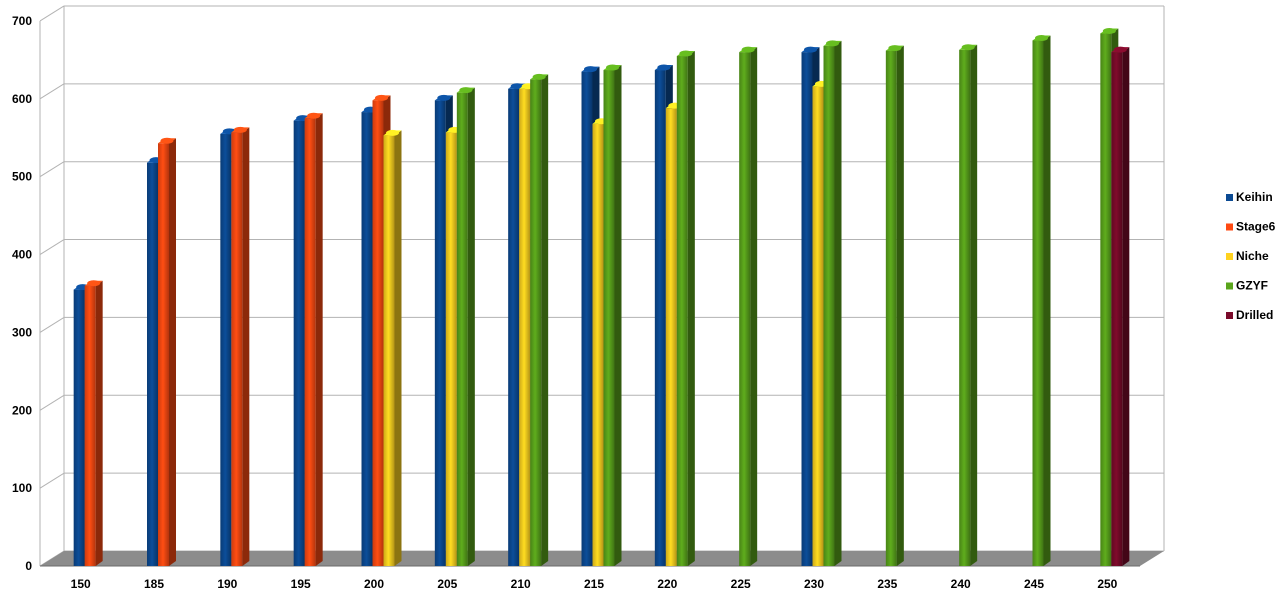 This screenshot has height=605, width=1280. Describe the element at coordinates (521, 584) in the screenshot. I see `x-tick-label: 210` at that location.